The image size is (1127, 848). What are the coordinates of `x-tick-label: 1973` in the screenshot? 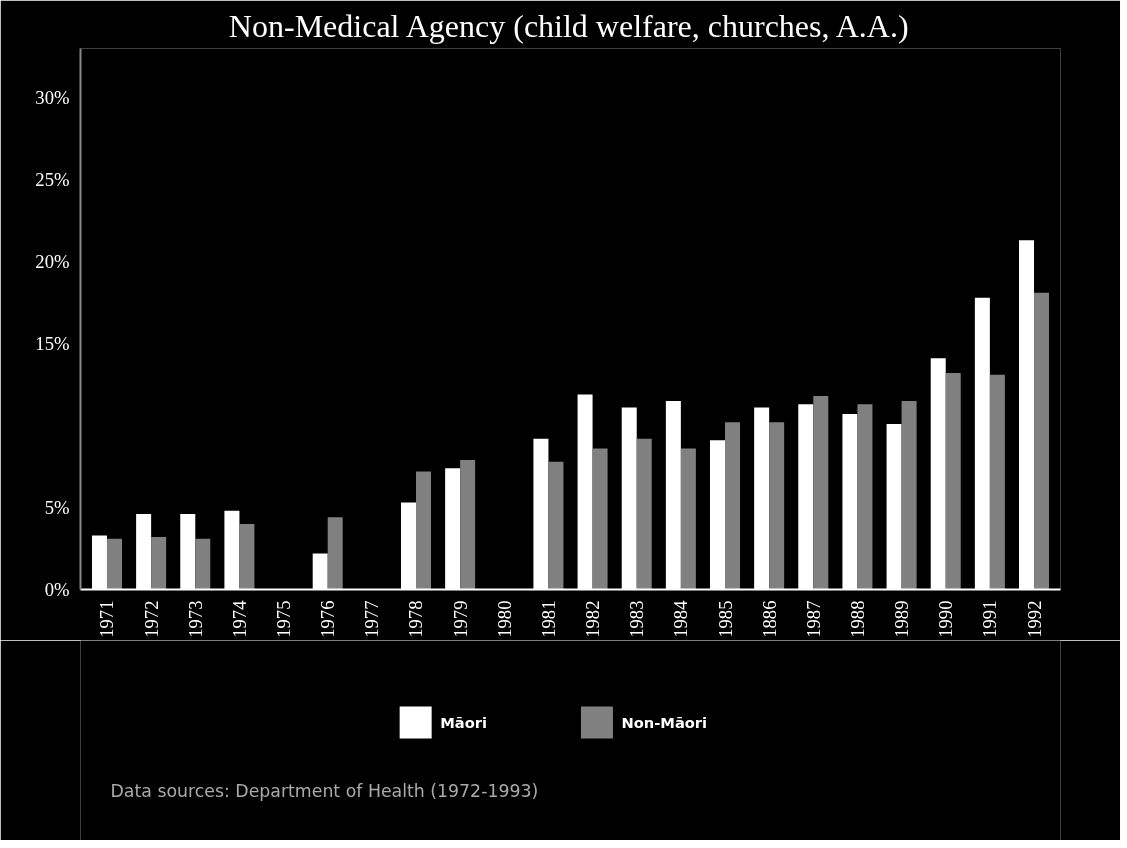 It's located at (195, 619).